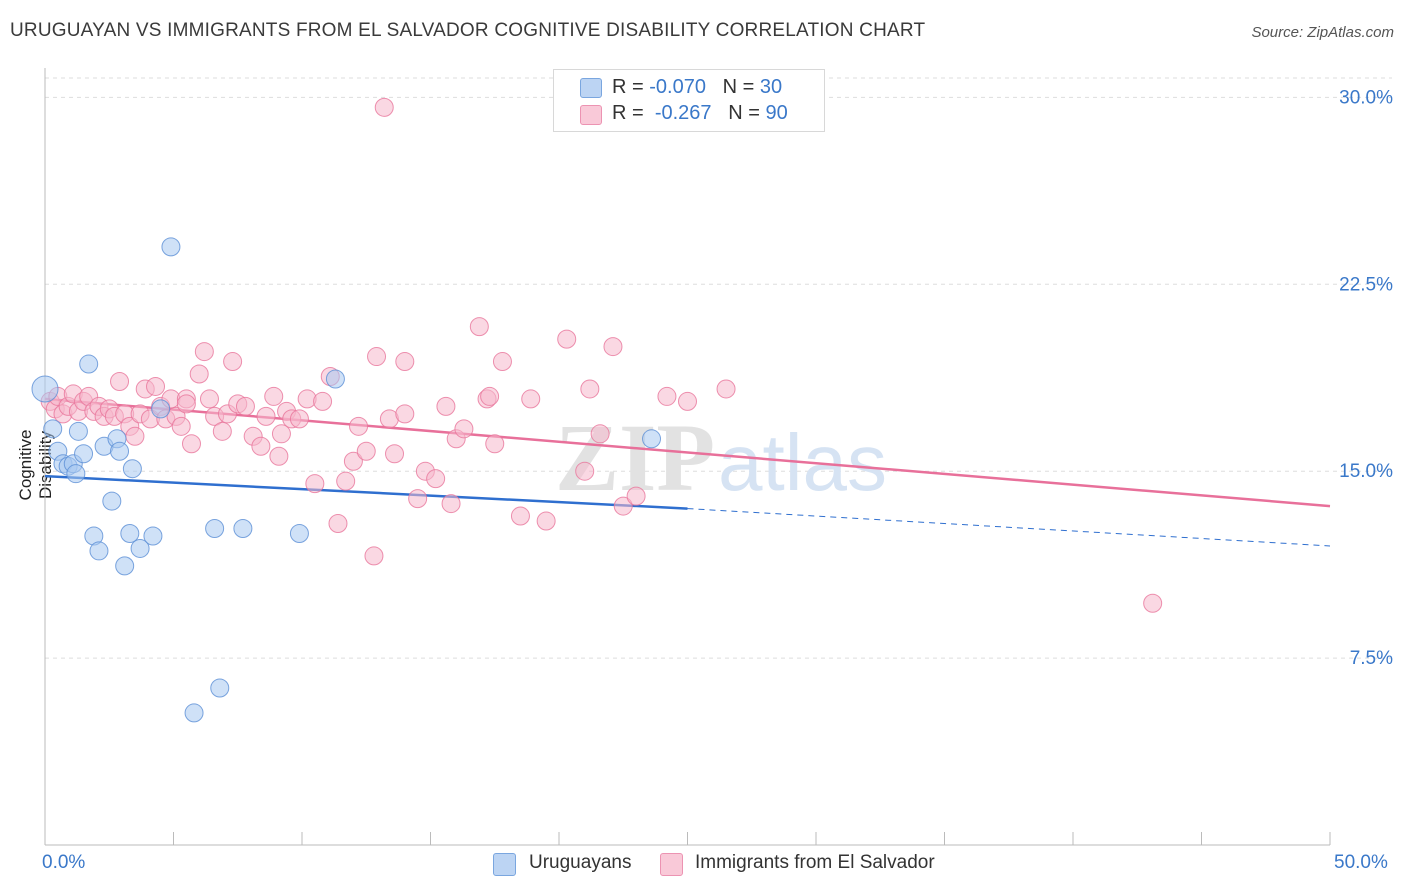 The image size is (1406, 892). What do you see at coordinates (591, 115) in the screenshot?
I see `legend-swatch-el-salvador` at bounding box center [591, 115].